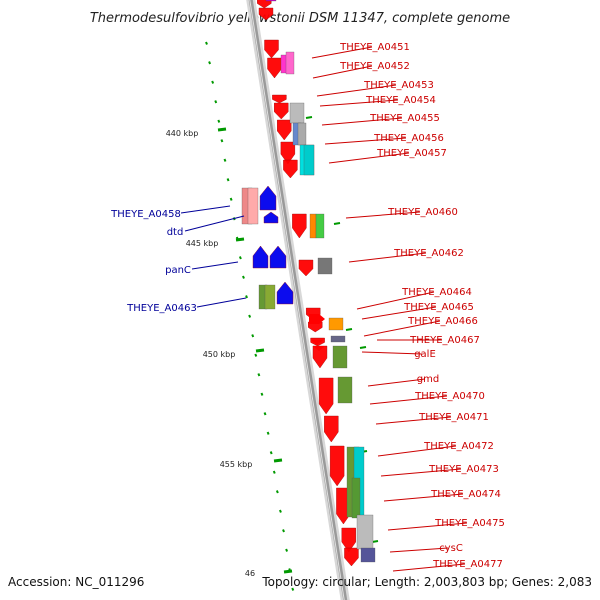 This screenshot has width=600, height=600. What do you see at coordinates (442, 321) in the screenshot?
I see `gene-label: THEYE_A0466` at bounding box center [442, 321].